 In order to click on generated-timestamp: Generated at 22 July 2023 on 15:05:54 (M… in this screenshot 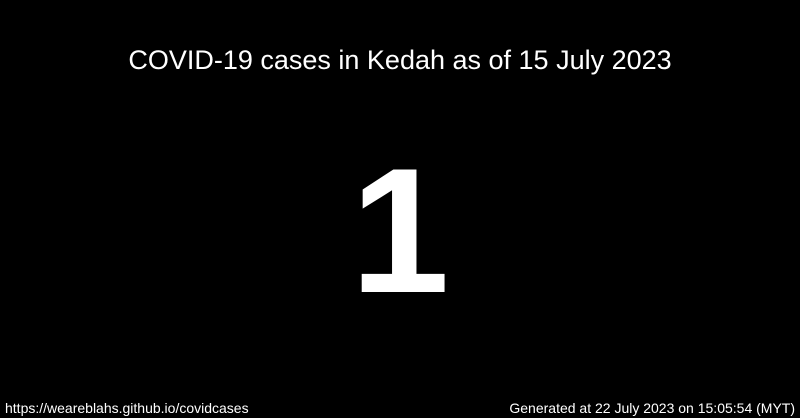, I will do `click(652, 408)`.